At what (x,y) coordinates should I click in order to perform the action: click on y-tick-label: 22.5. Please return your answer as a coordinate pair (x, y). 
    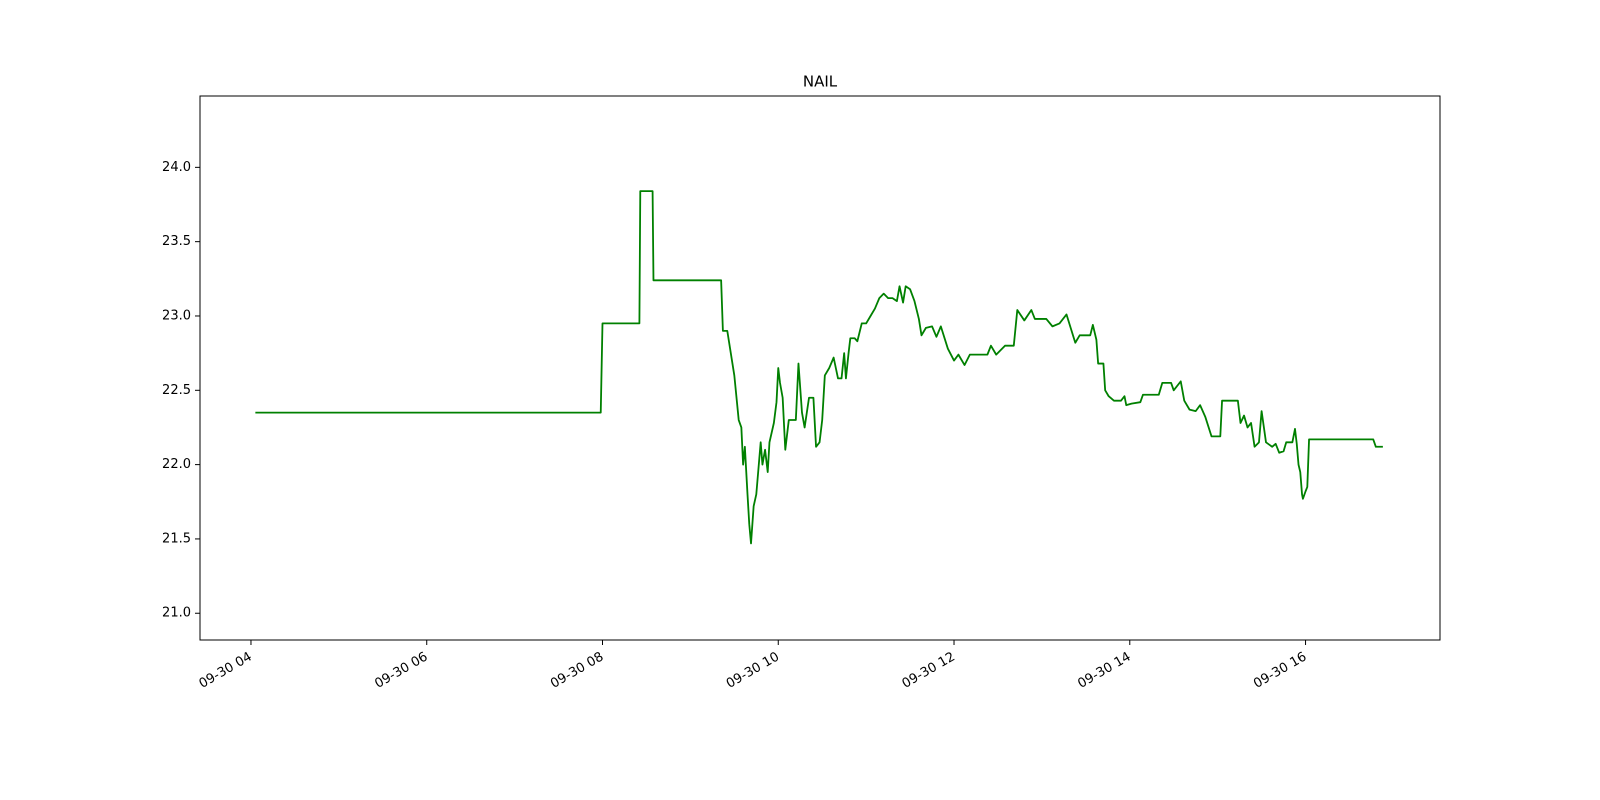
    Looking at the image, I should click on (176, 390).